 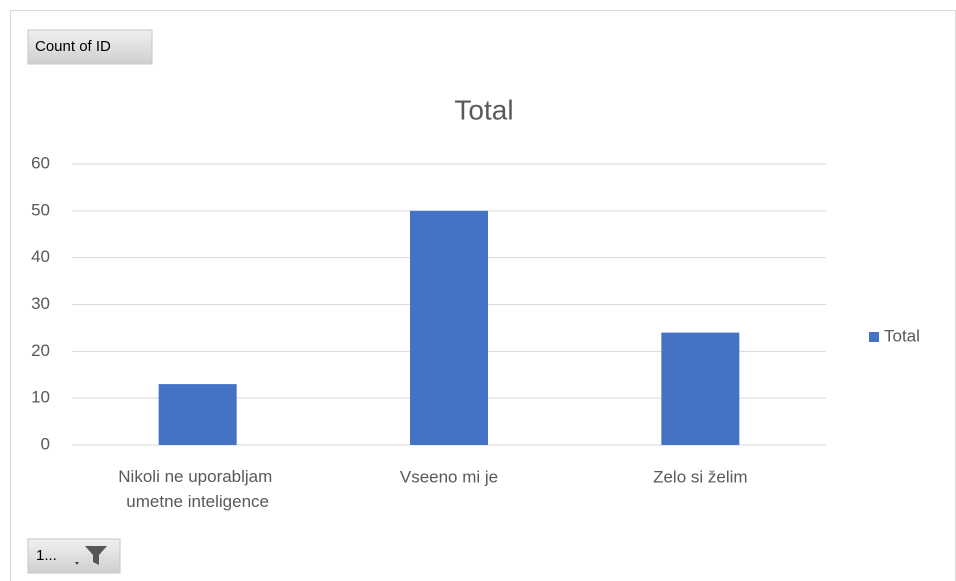 I want to click on y-tick-label: 60, so click(x=40, y=162).